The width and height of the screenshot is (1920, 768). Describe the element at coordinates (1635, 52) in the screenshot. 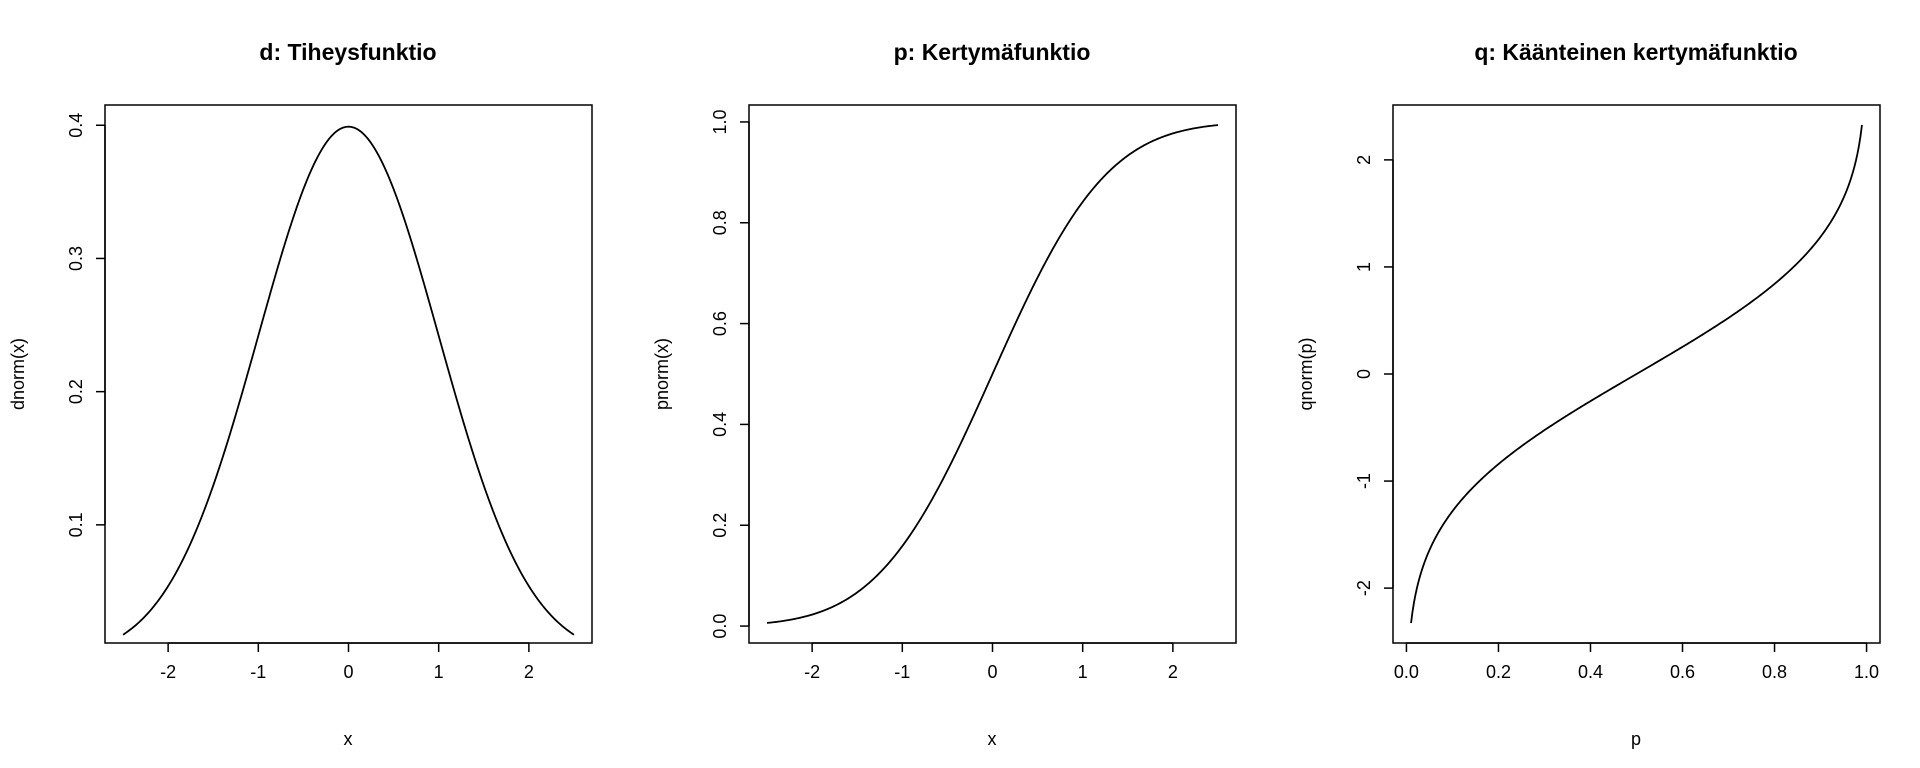

I see `chart-title: q: Käänteinen kertymäfunktio` at that location.